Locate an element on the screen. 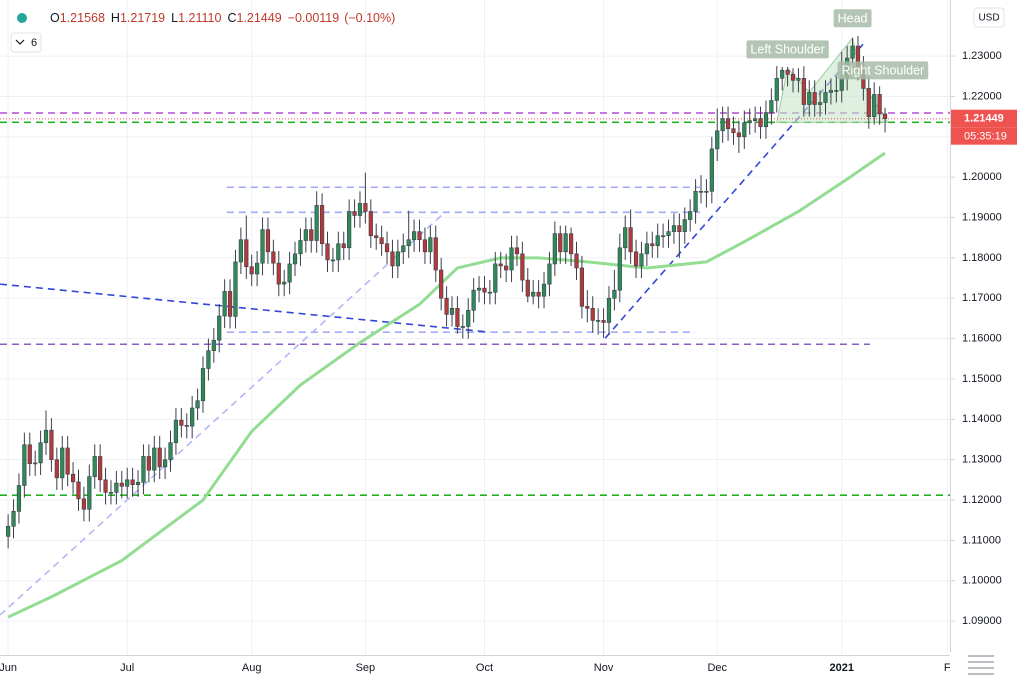 The height and width of the screenshot is (682, 1022). annotations: Left Shoulder Head Right Shoulder is located at coordinates (837, 44).